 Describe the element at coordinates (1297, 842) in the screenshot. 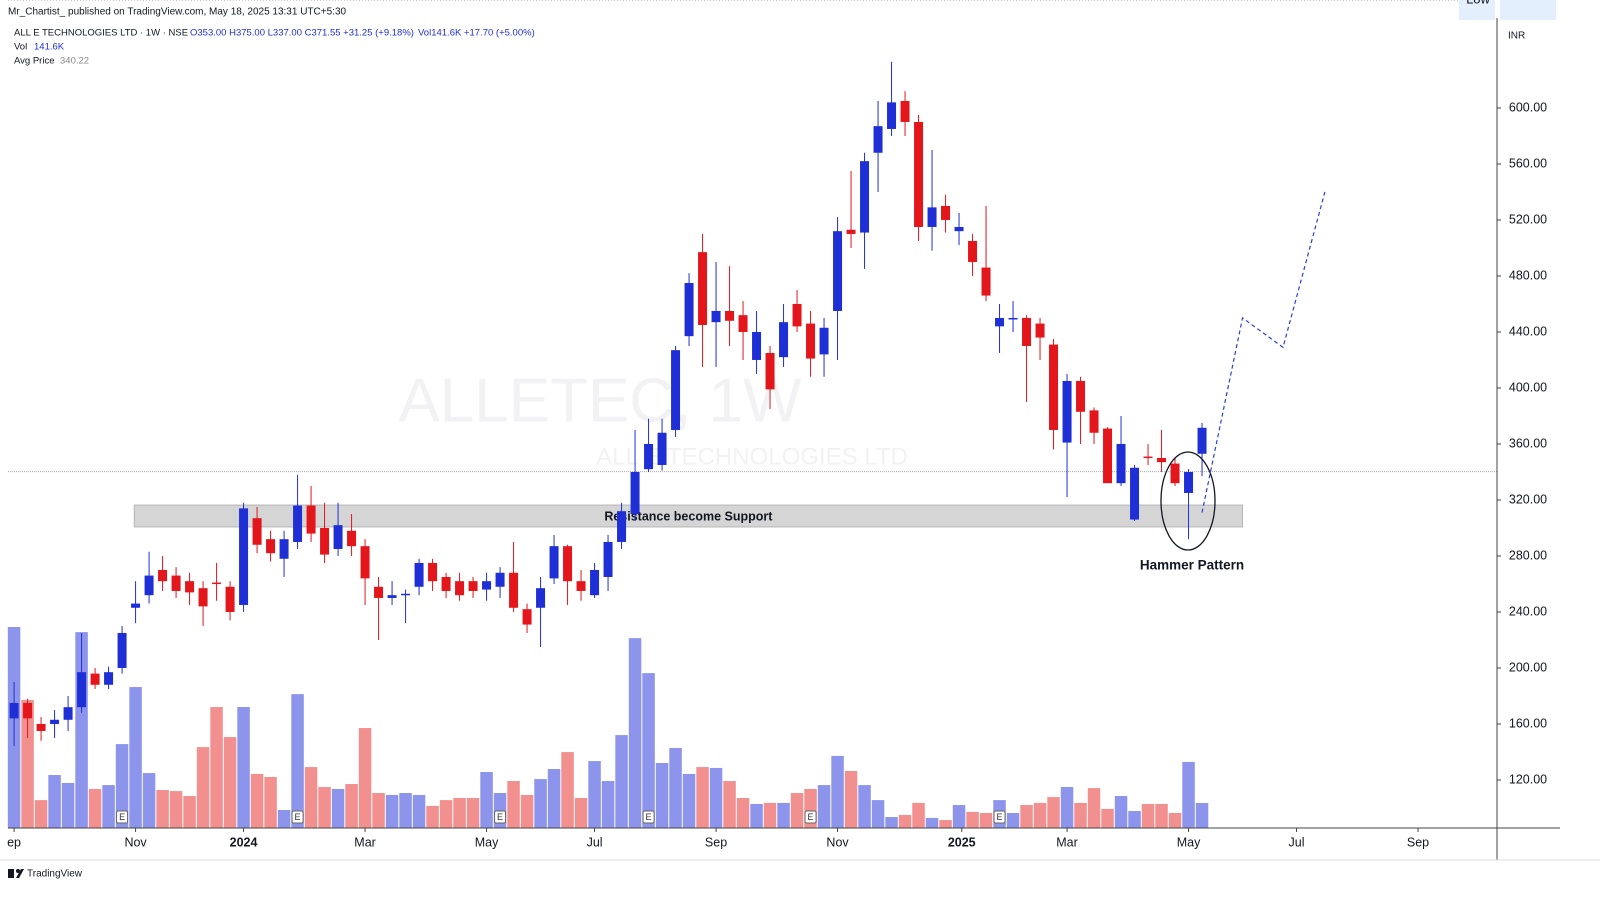

I see `x-tick-label: Jul` at that location.